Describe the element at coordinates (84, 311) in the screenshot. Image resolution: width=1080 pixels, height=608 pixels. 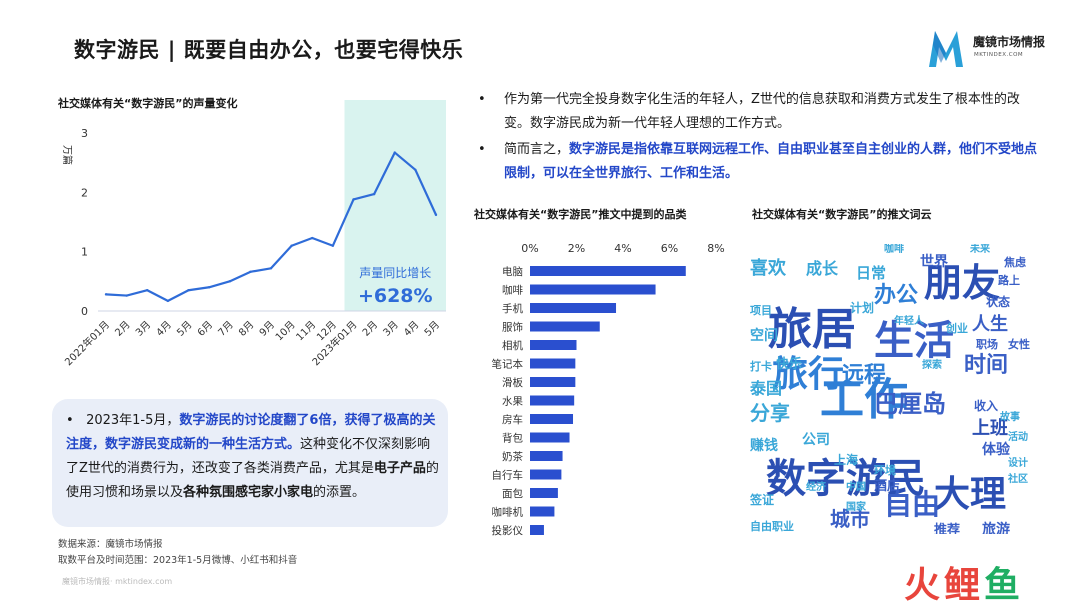
I see `y-tick-label: 0` at that location.